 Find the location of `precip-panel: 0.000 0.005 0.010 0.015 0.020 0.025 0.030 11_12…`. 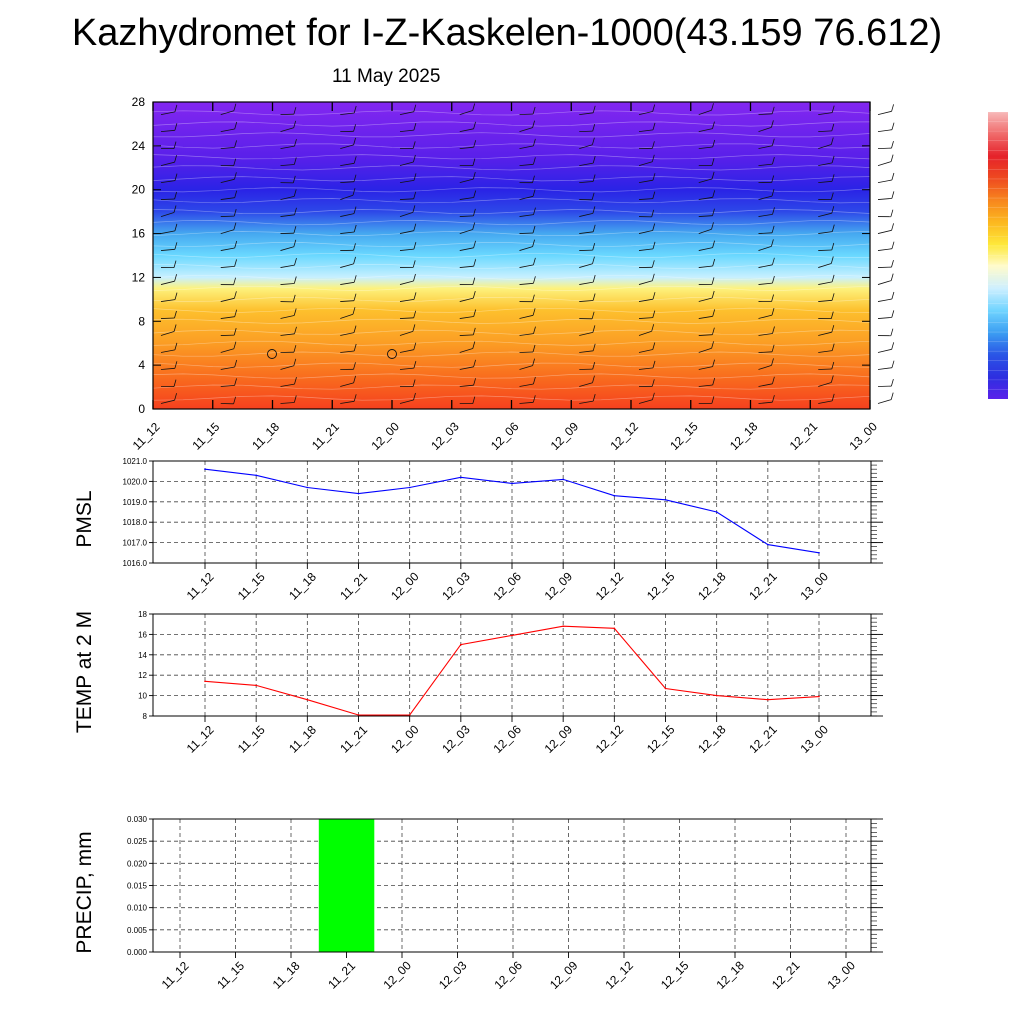

precip-panel: 0.000 0.005 0.010 0.015 0.020 0.025 0.030 11_12… is located at coordinates (478, 903).